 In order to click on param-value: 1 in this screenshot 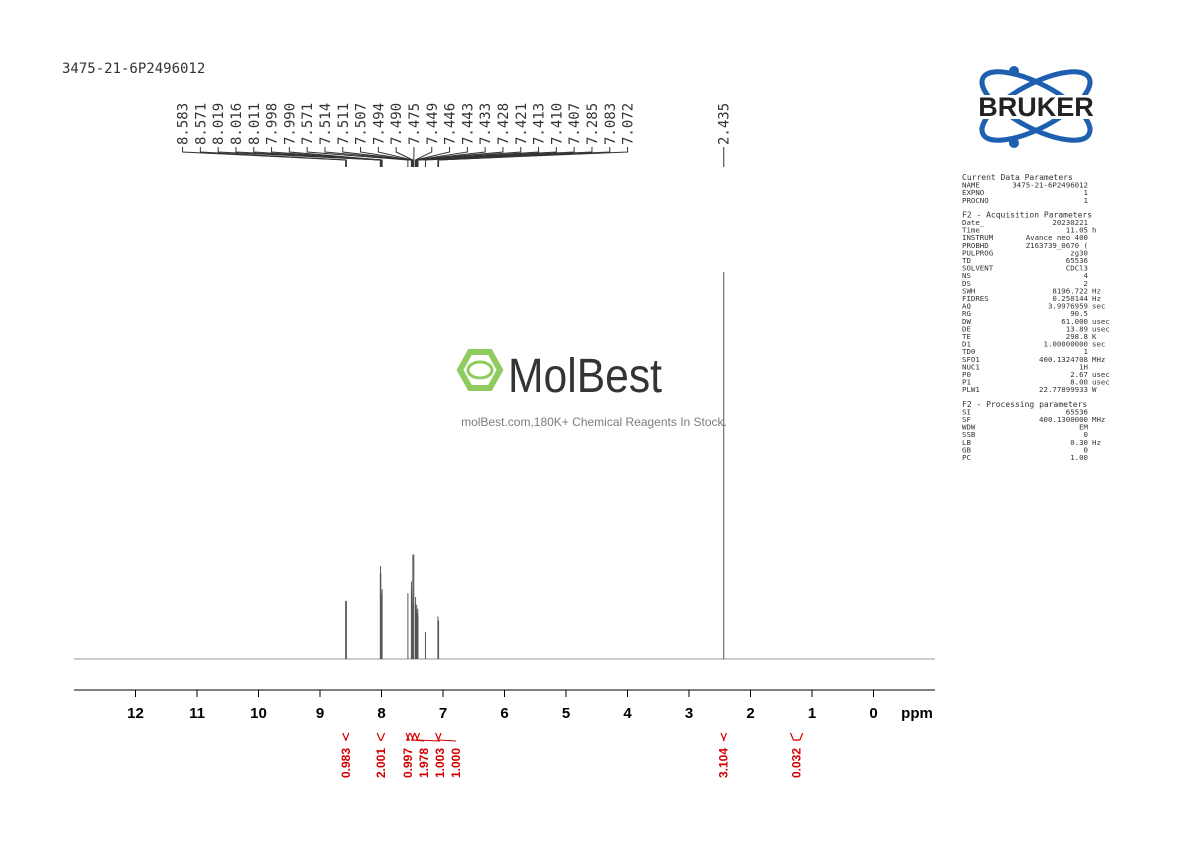, I will do `click(1086, 200)`.